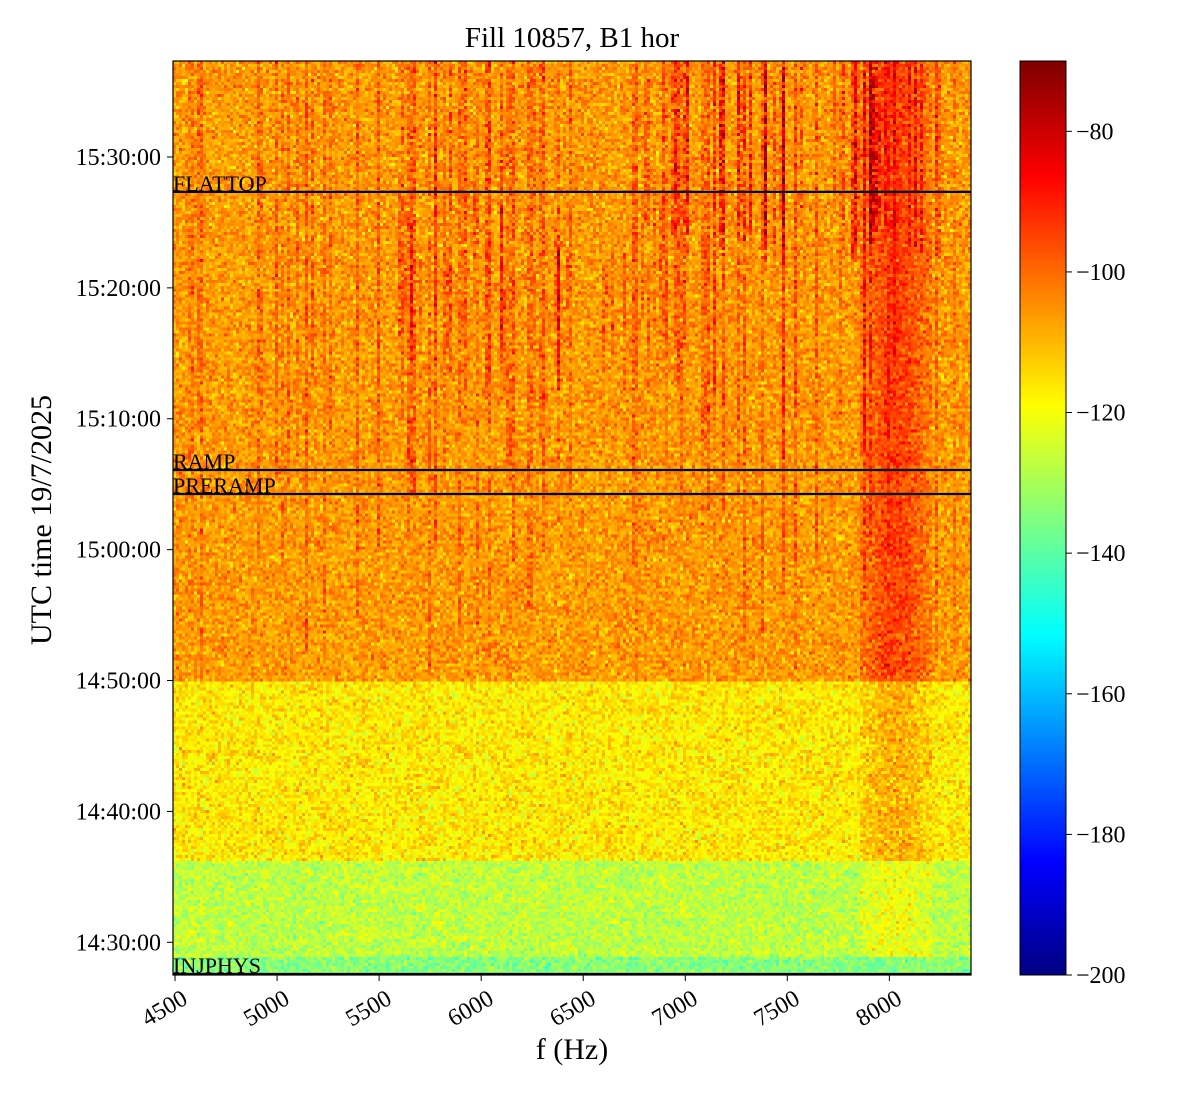 The image size is (1200, 1100). What do you see at coordinates (220, 183) in the screenshot?
I see `event-label-flattop: FLATTOP` at bounding box center [220, 183].